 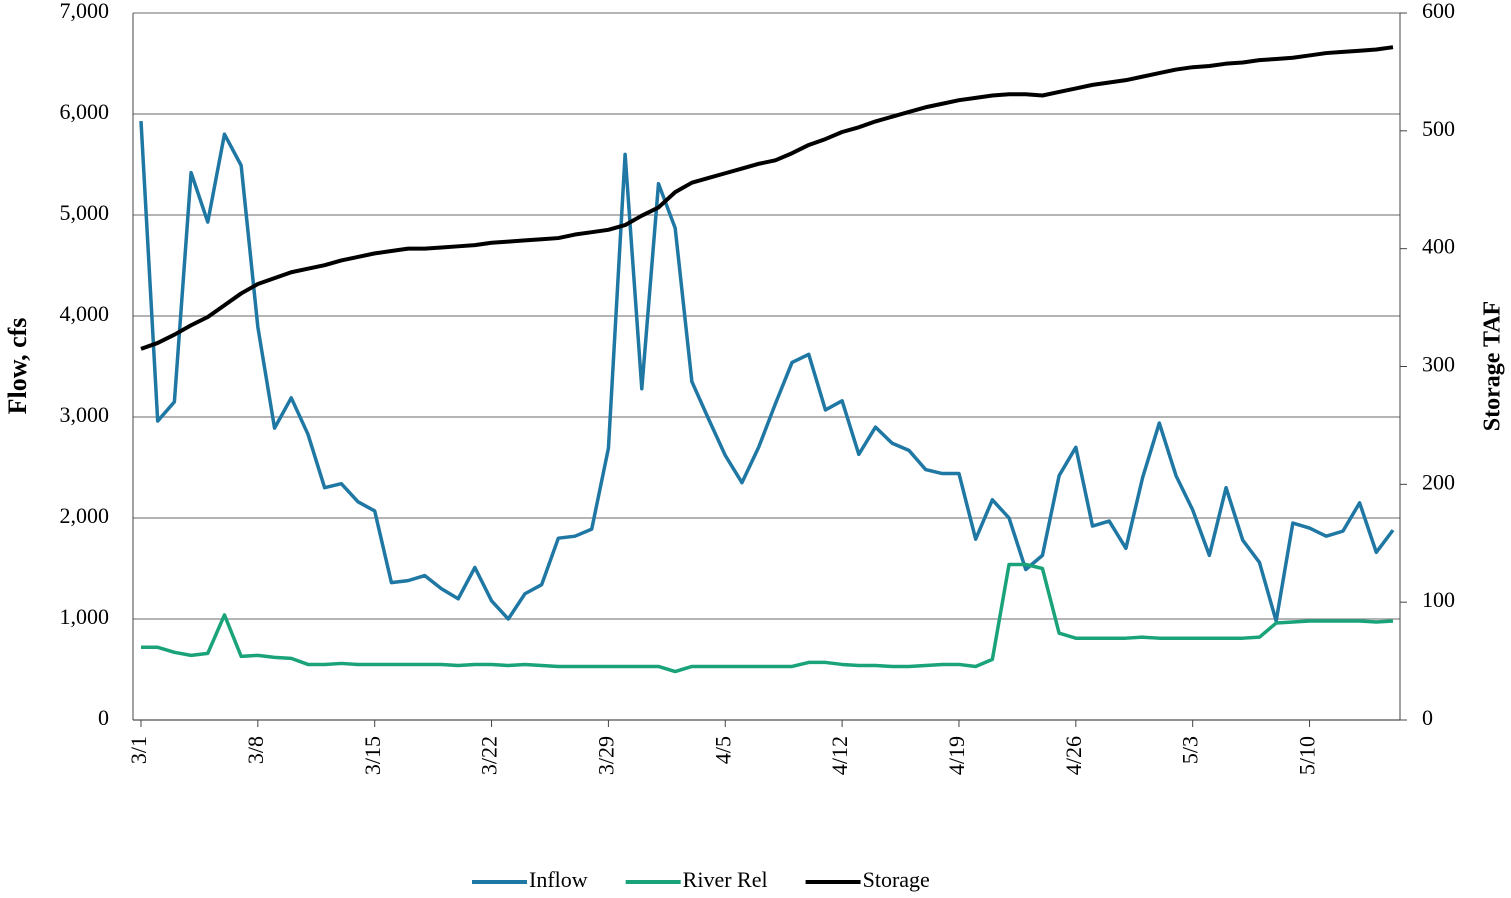 I want to click on y-tick-label: 7,000, so click(x=85, y=11).